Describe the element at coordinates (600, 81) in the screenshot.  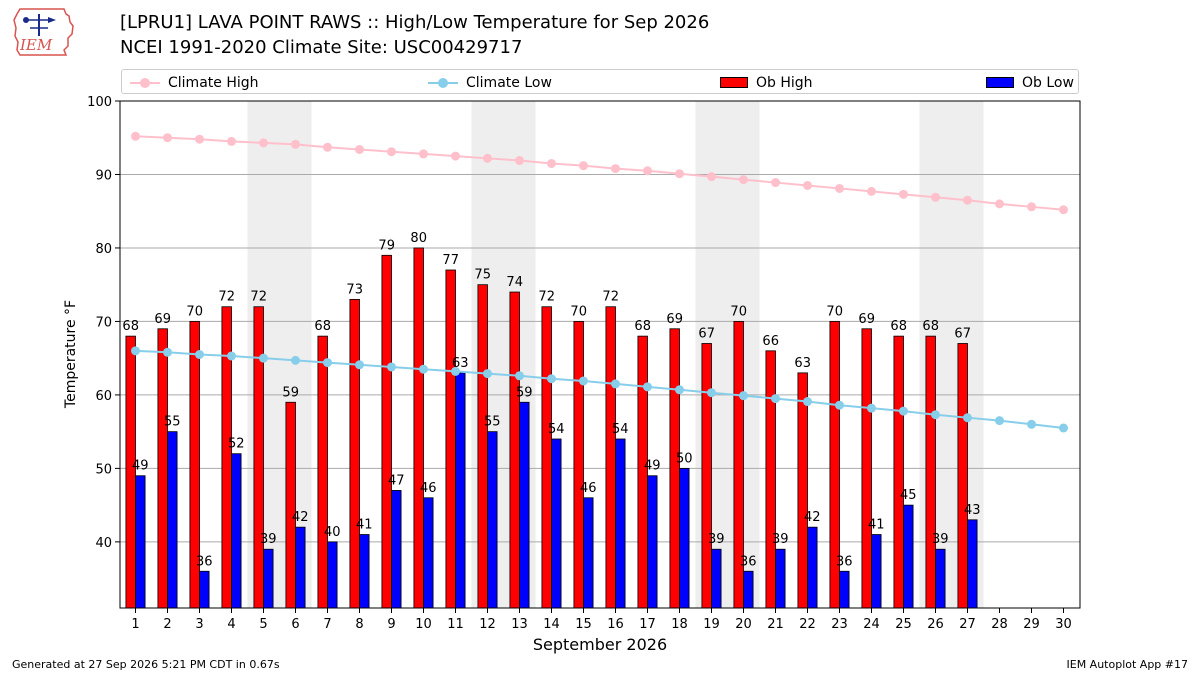
I see `legend: Climate High Climate Low Ob High Ob Low` at that location.